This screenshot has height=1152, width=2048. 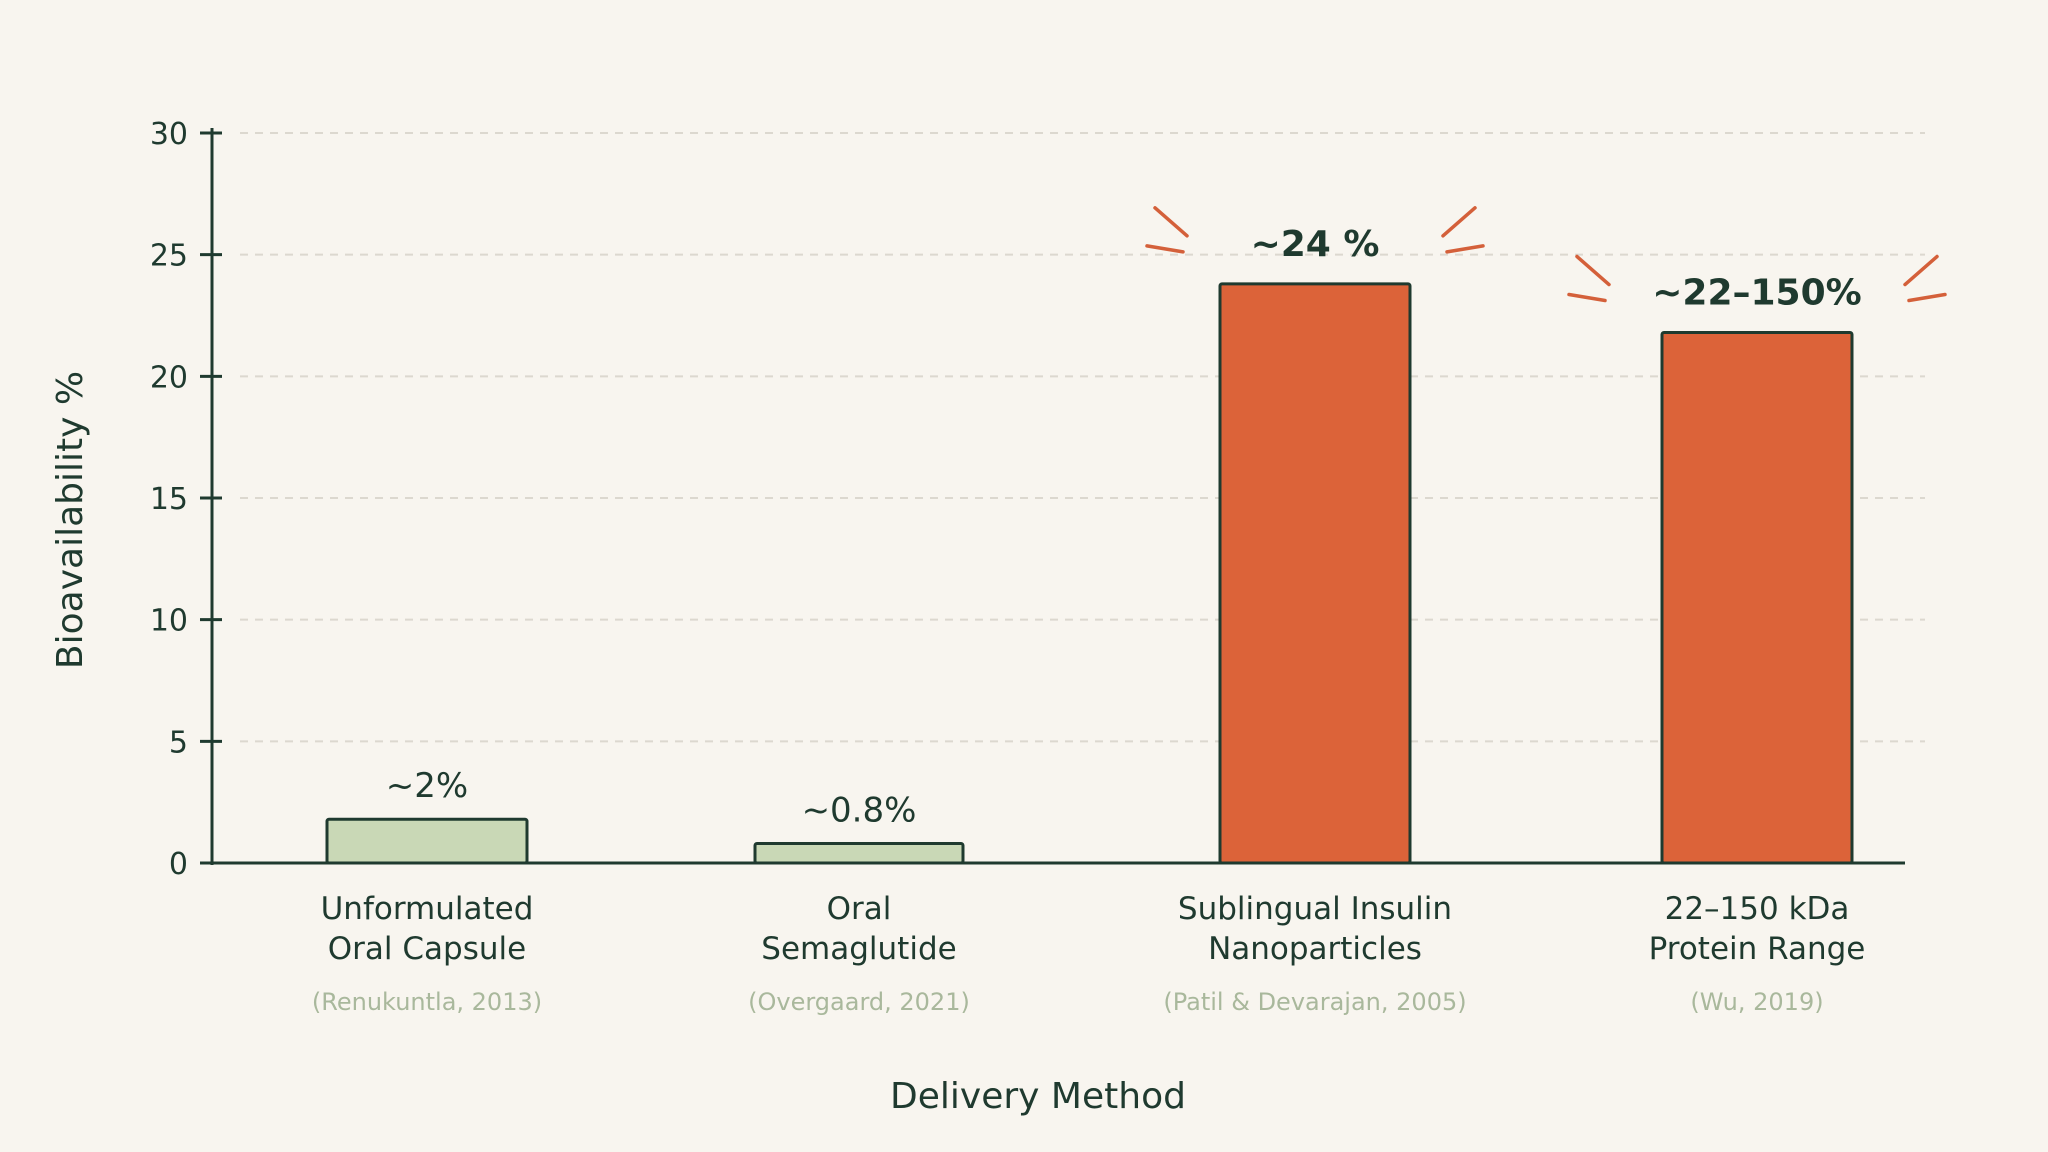 I want to click on y-tick-label: 20, so click(x=169, y=377).